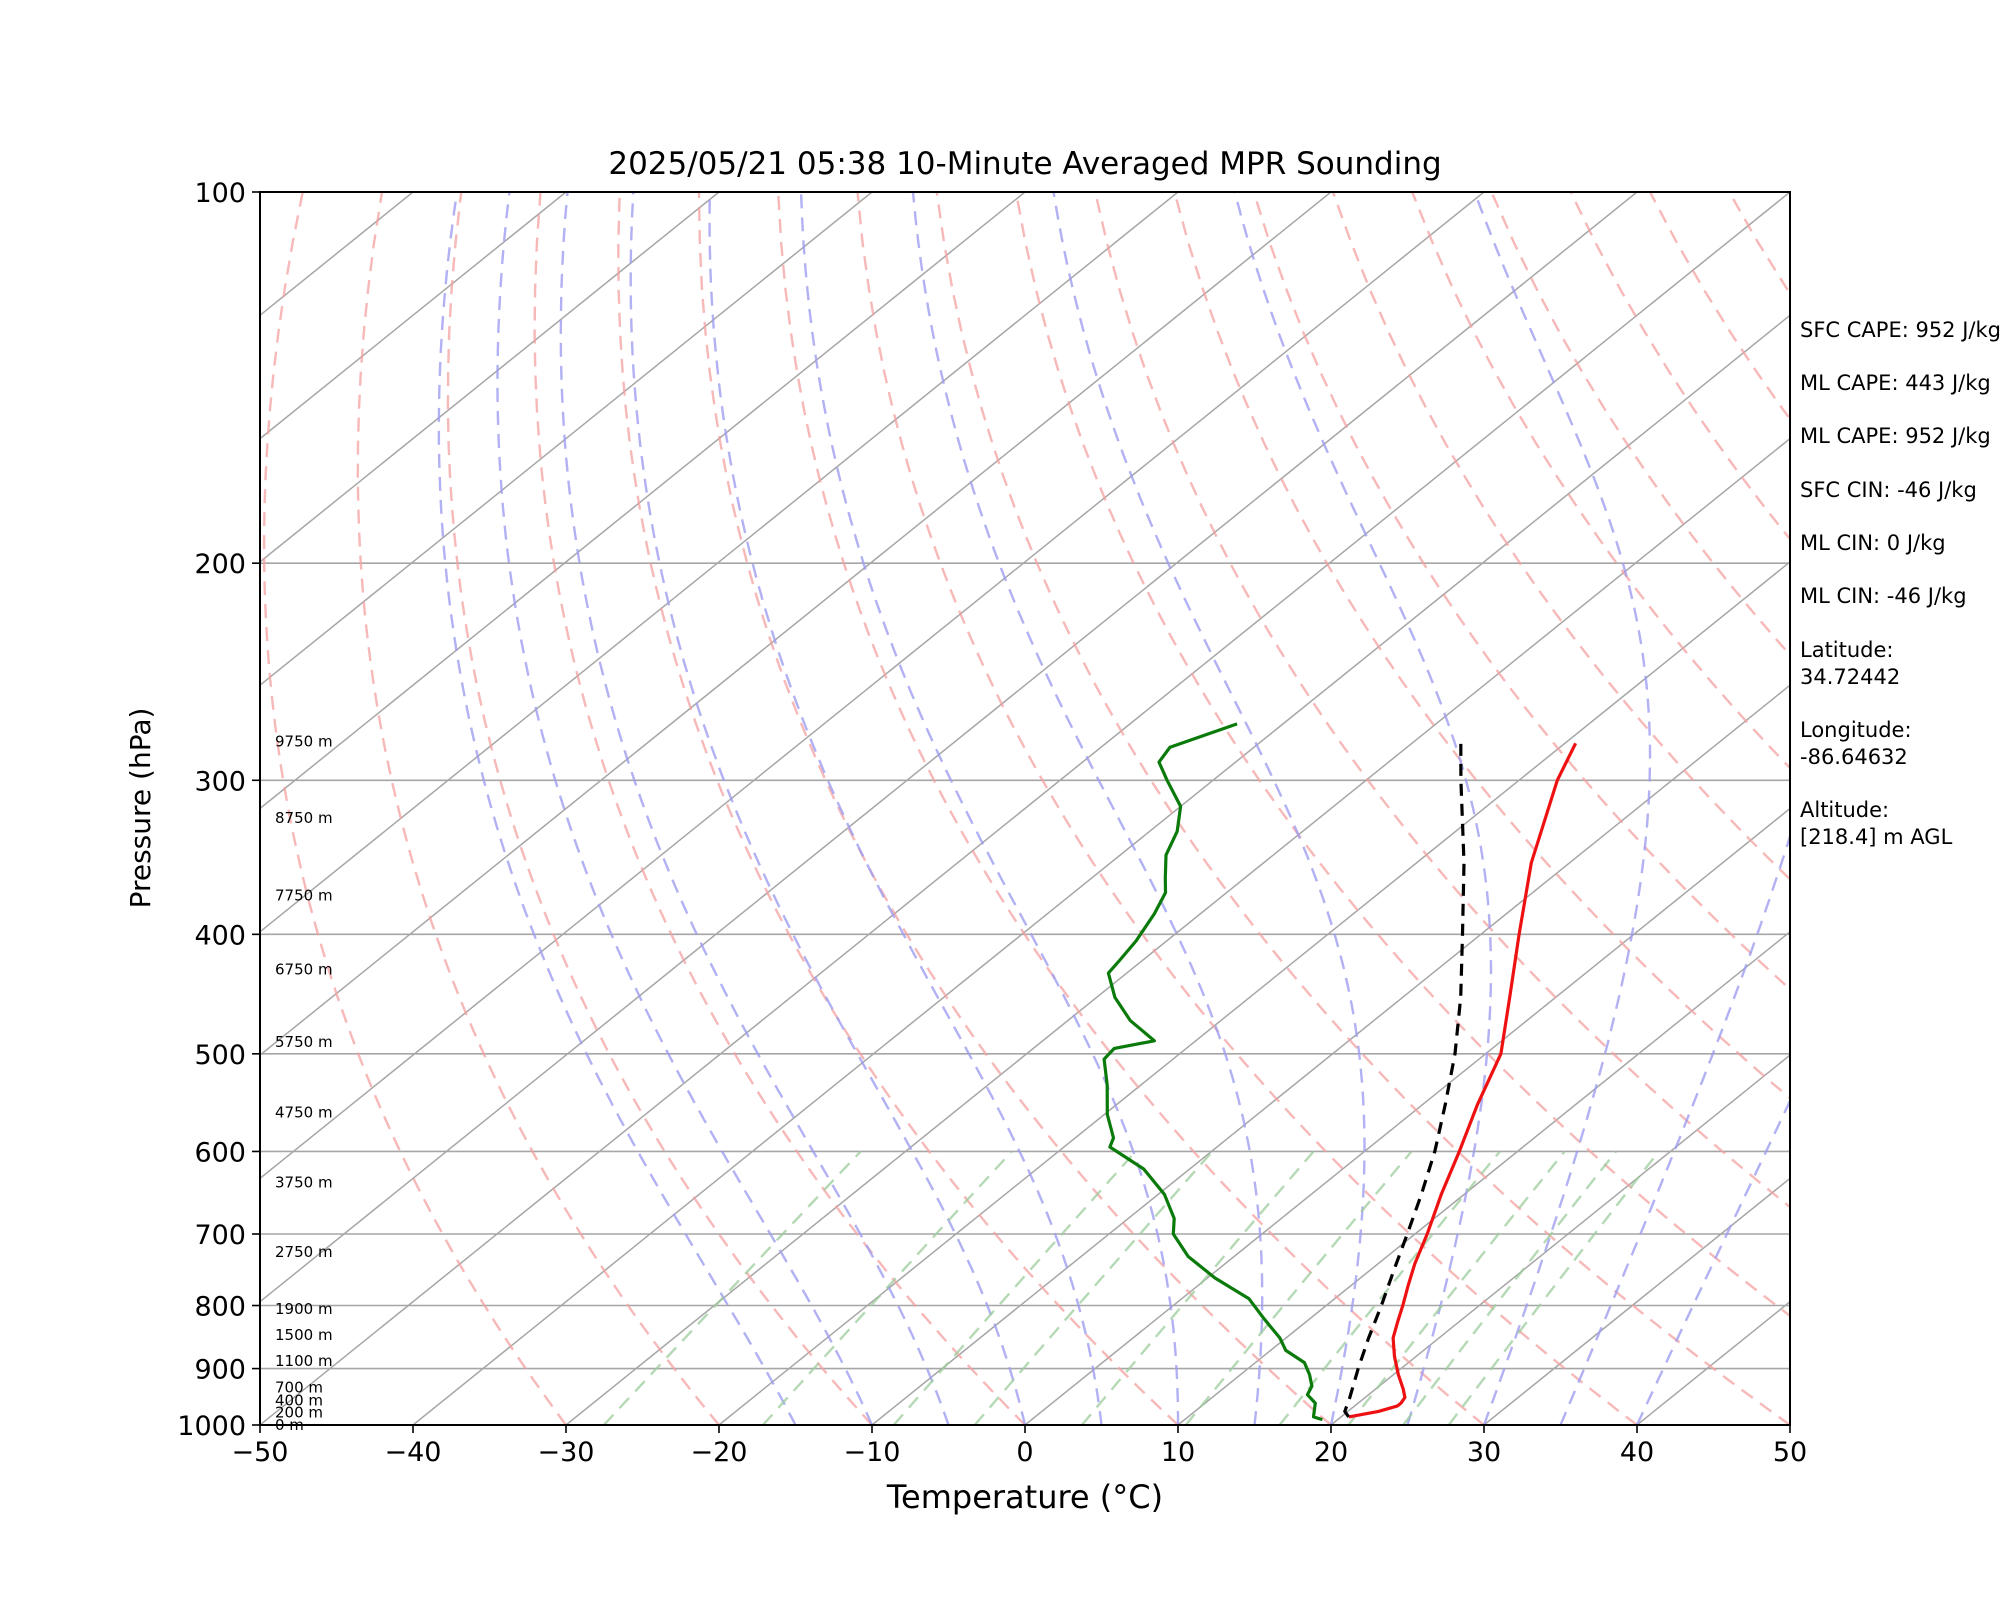  I want to click on y-tick-label: 800, so click(220, 1307).